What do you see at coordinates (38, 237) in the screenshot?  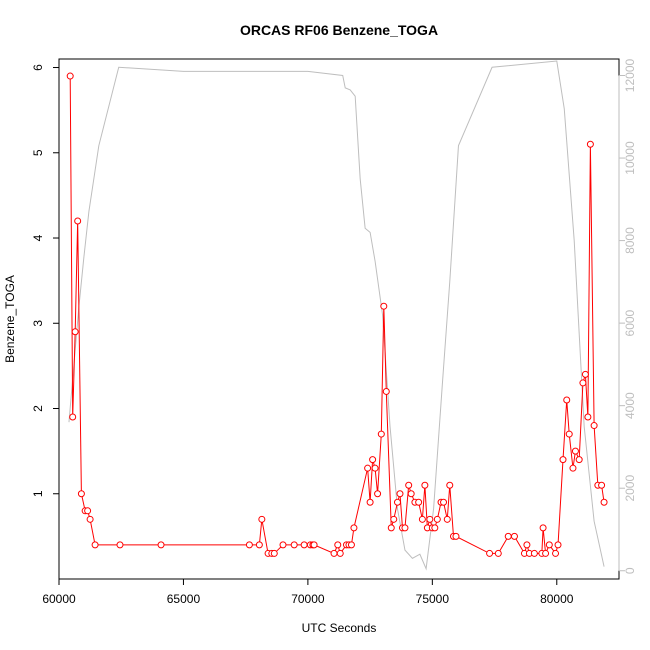 I see `y-tick-label: 4` at bounding box center [38, 237].